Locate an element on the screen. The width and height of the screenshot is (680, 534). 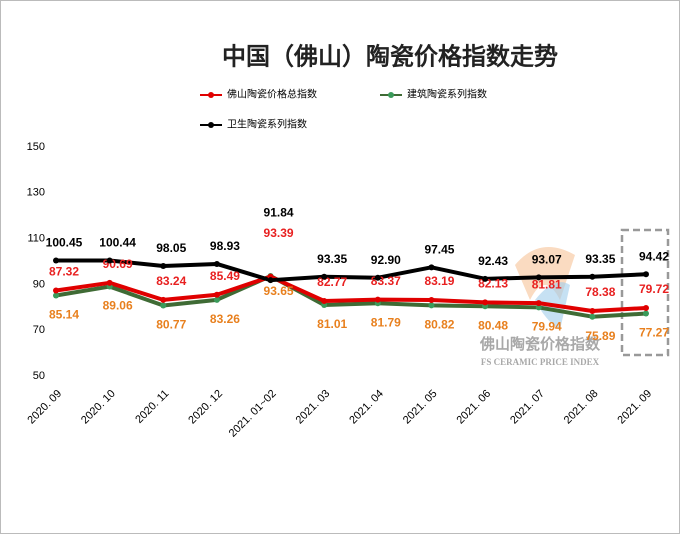
y-tick-label: 90 is located at coordinates (39, 284).